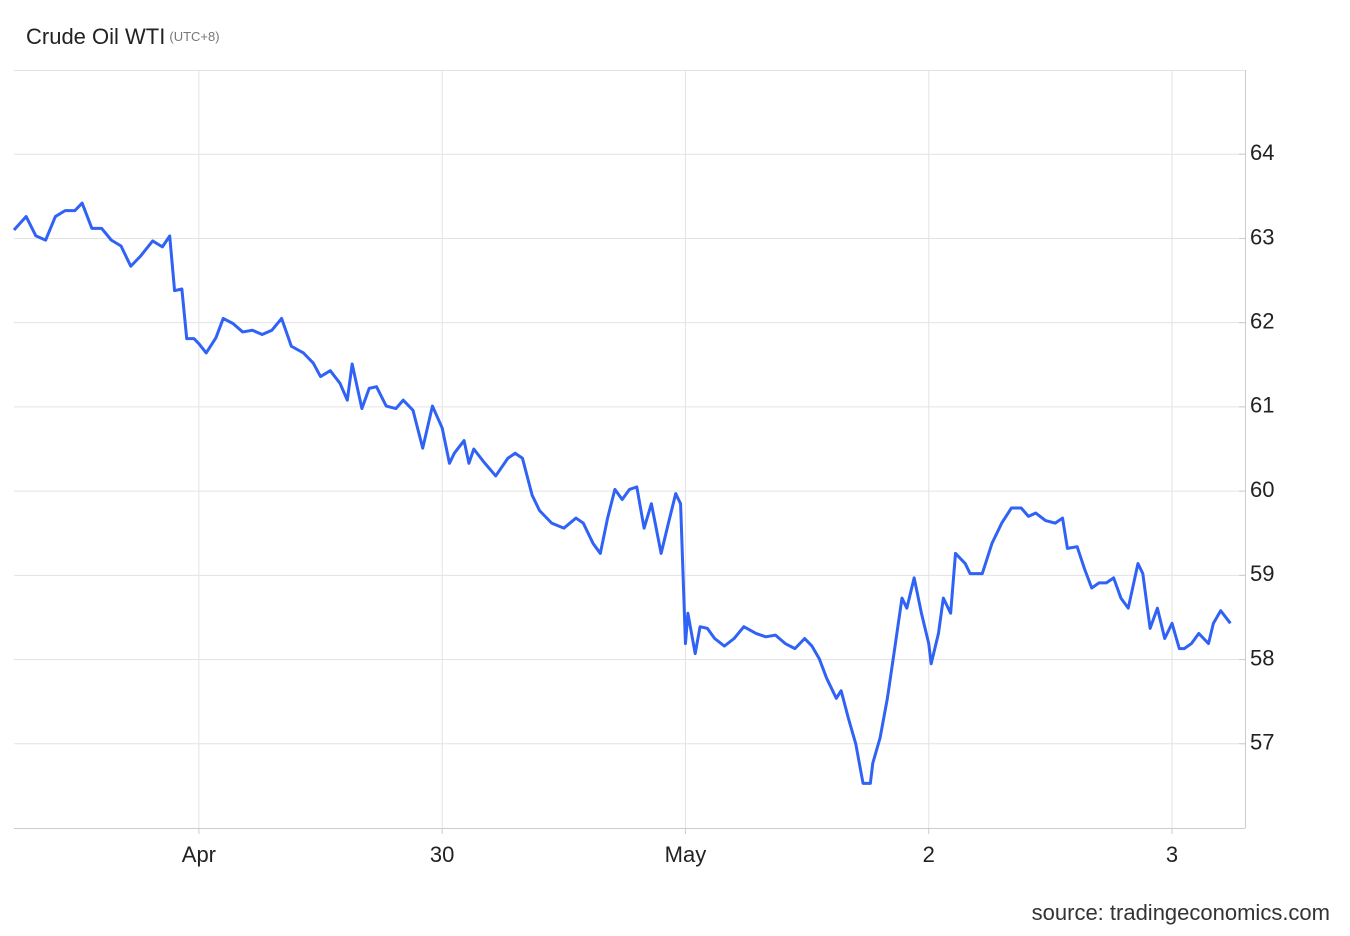 The width and height of the screenshot is (1350, 936). What do you see at coordinates (95, 36) in the screenshot?
I see `title: Crude Oil WTI` at bounding box center [95, 36].